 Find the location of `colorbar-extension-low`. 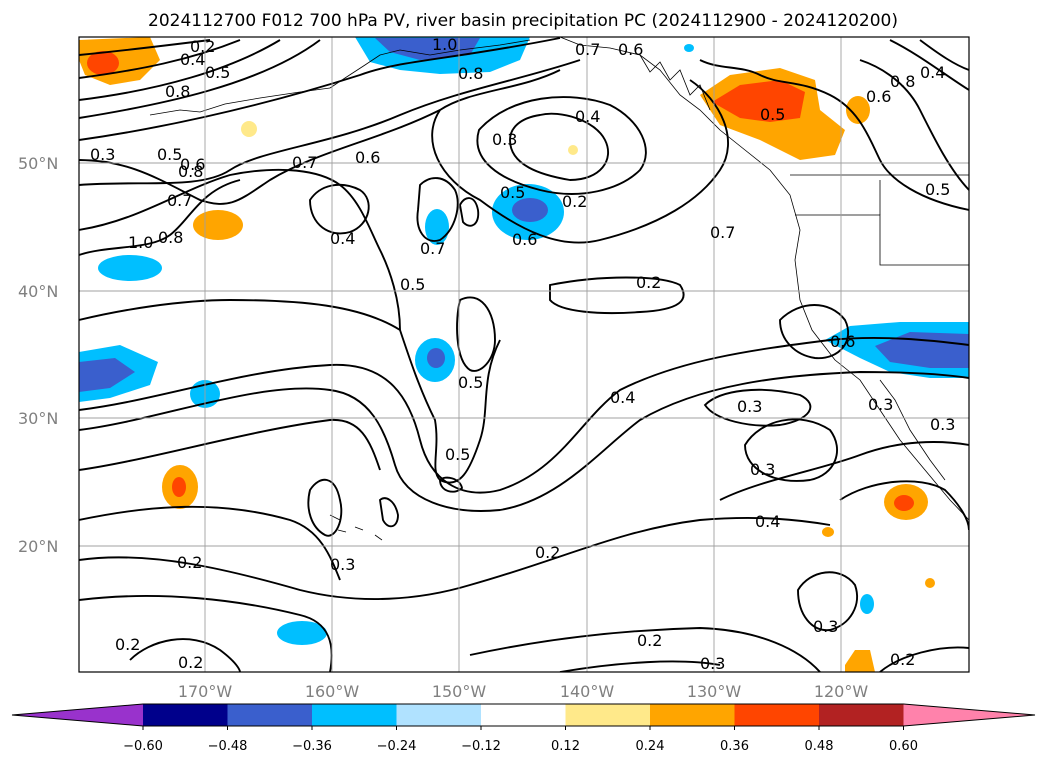

colorbar-extension-low is located at coordinates (77, 715).